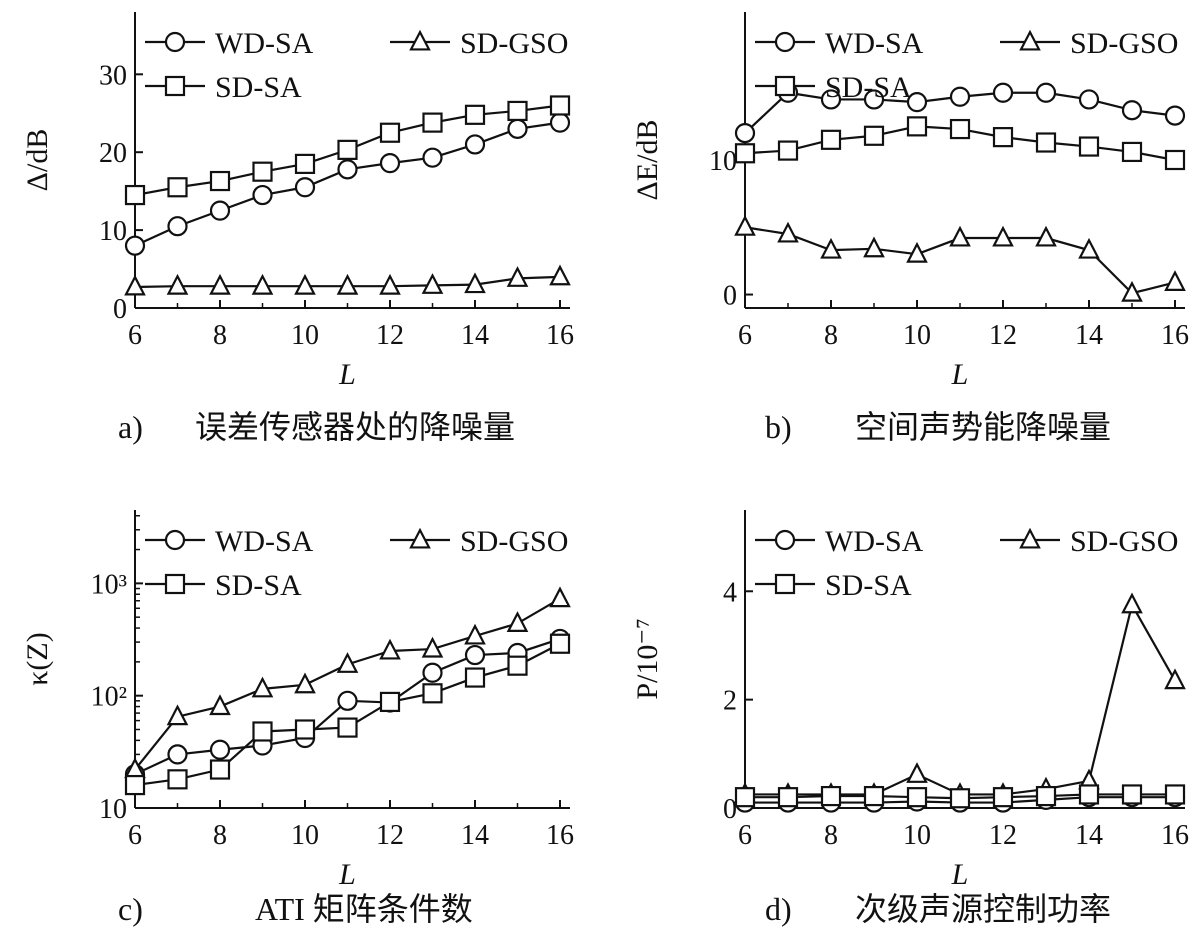 This screenshot has height=938, width=1200. I want to click on x-tick-label: 6, so click(135, 335).